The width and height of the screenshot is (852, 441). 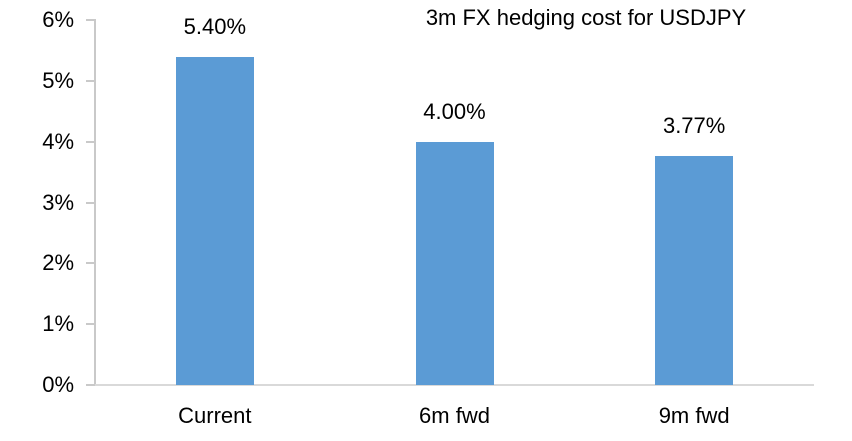 I want to click on bar-current, so click(x=214, y=220).